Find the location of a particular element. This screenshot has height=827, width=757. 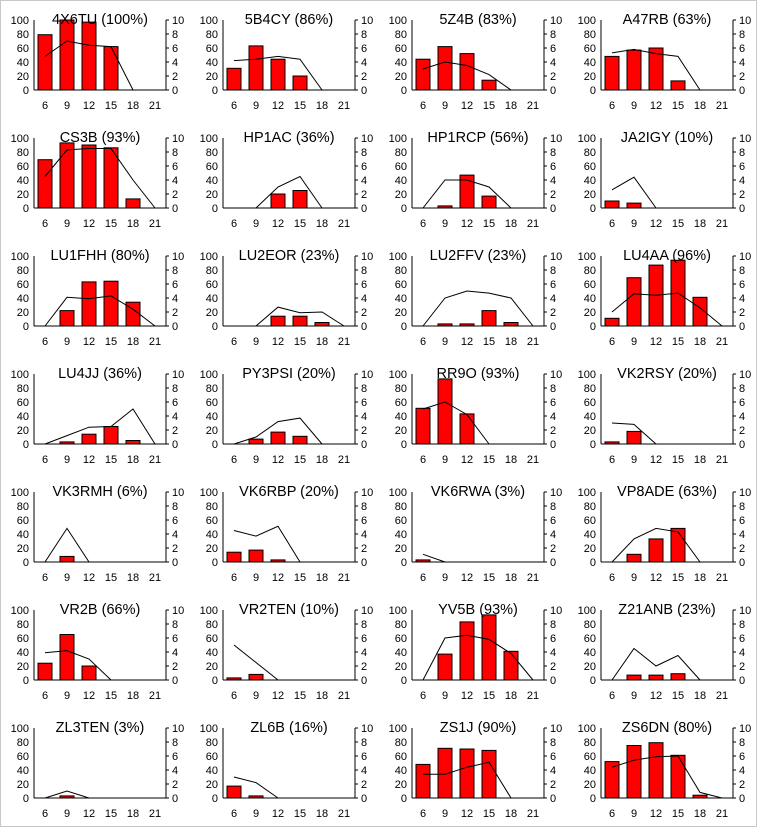

x-tick-label: 12 is located at coordinates (278, 696).